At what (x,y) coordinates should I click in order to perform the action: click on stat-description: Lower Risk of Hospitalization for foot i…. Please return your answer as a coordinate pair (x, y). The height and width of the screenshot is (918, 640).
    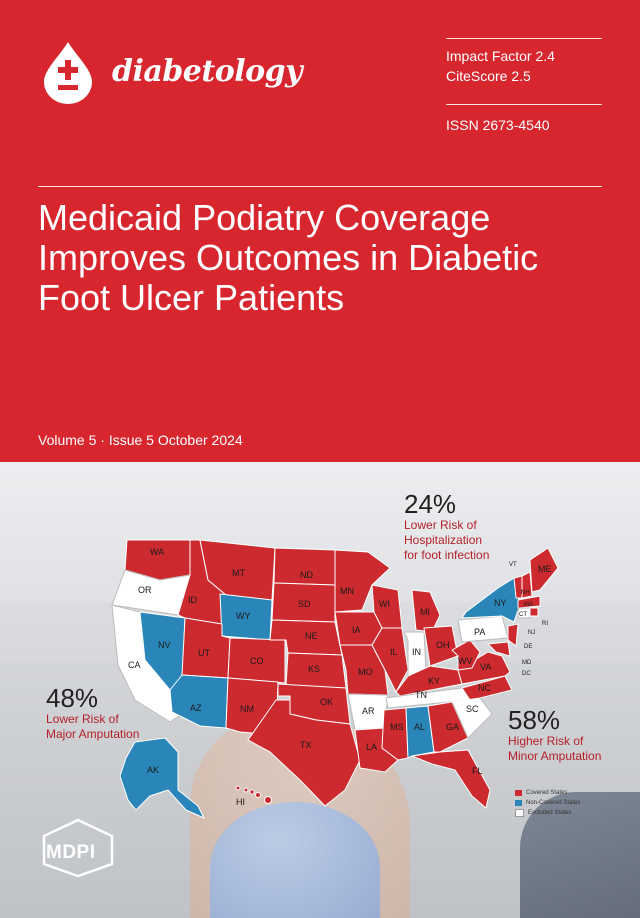
    Looking at the image, I should click on (447, 540).